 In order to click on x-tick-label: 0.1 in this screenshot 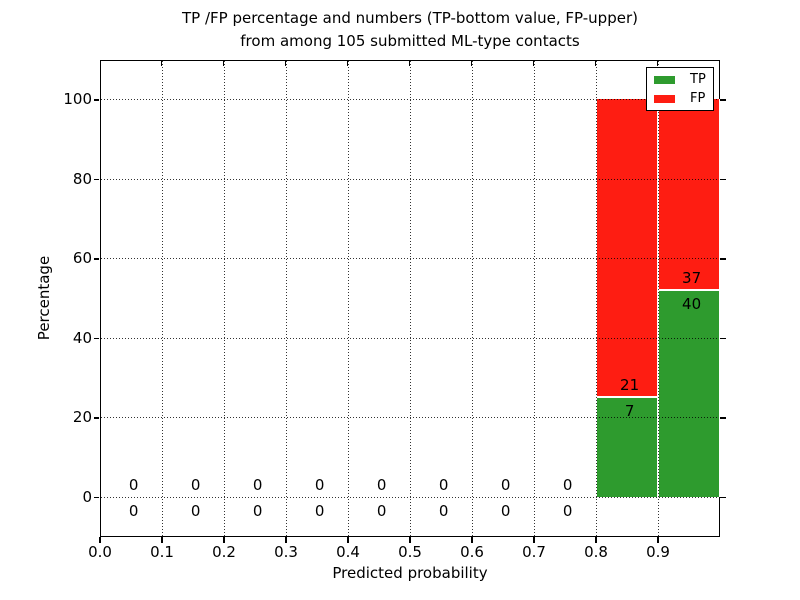, I will do `click(162, 552)`.